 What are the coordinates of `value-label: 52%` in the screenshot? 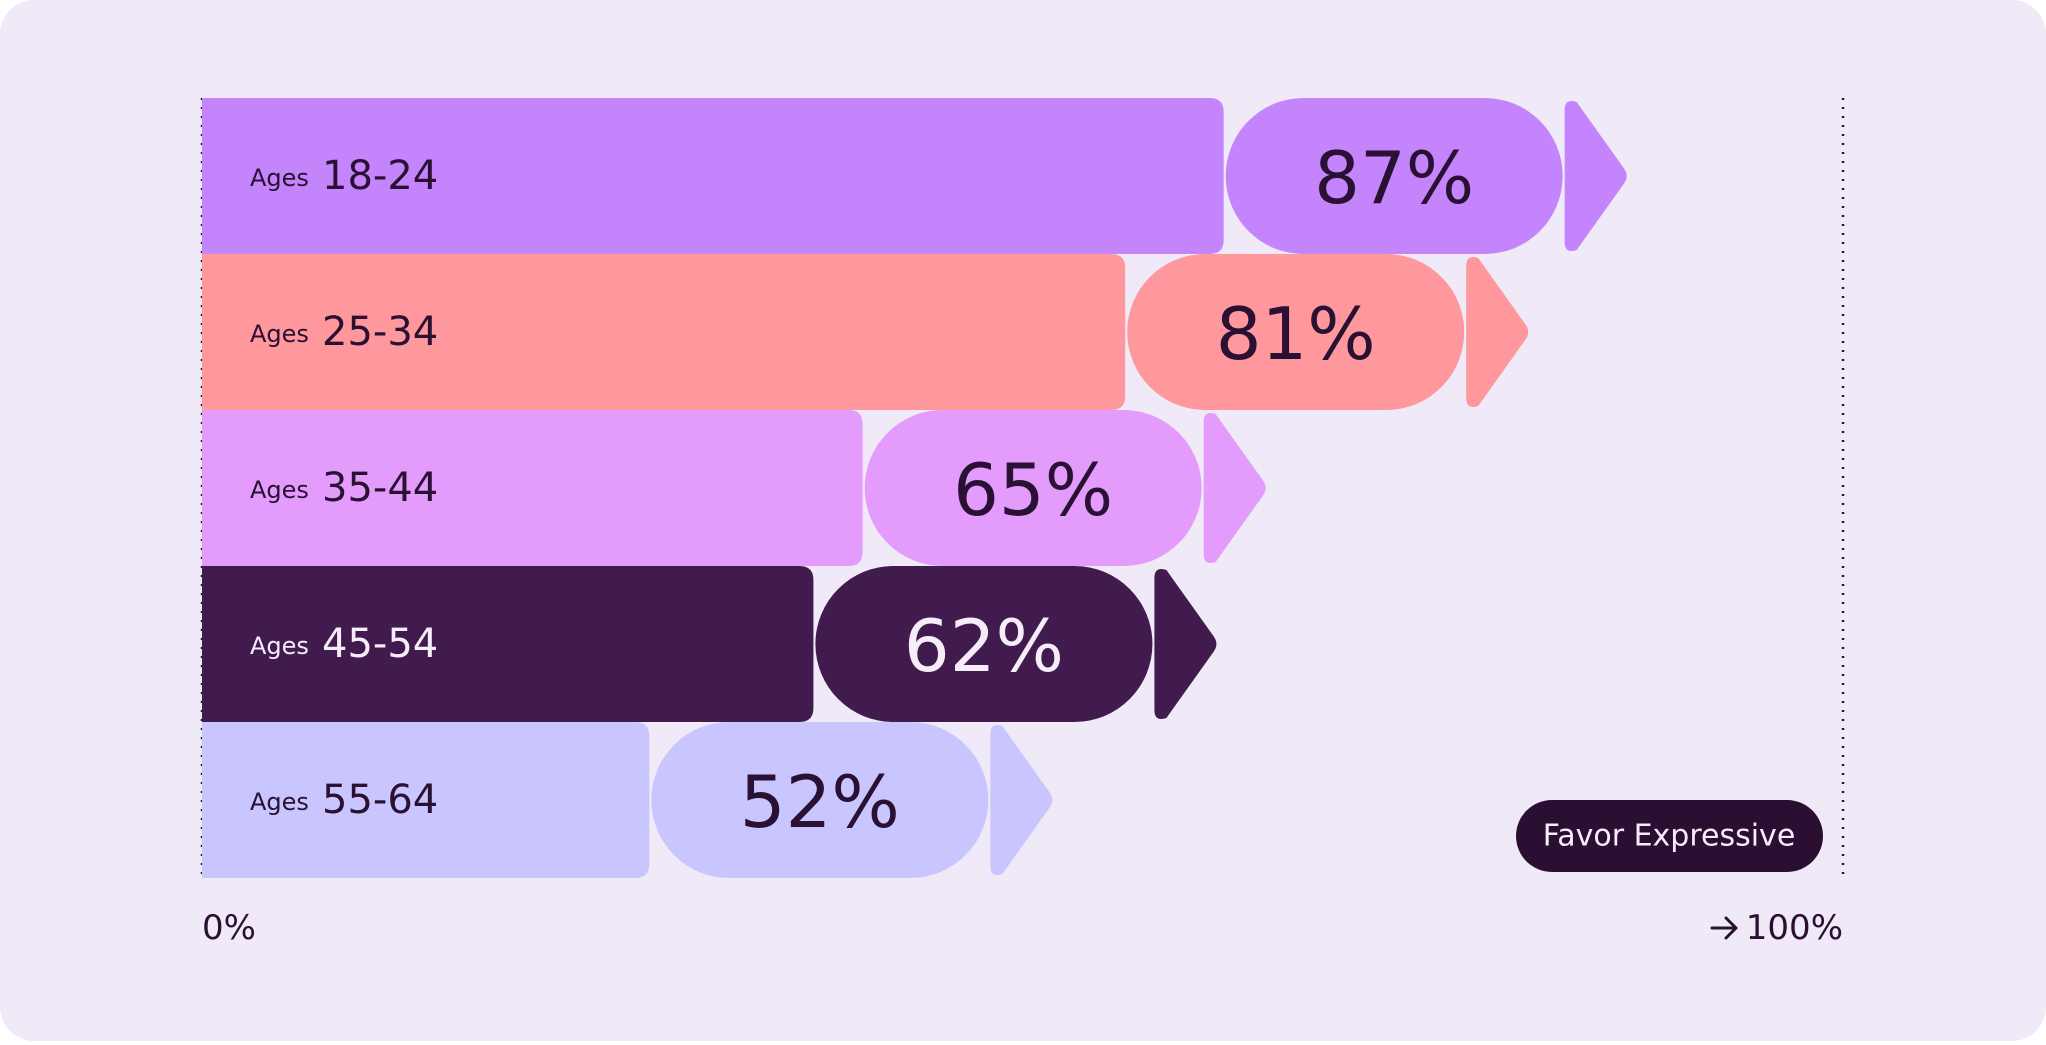 It's located at (820, 802).